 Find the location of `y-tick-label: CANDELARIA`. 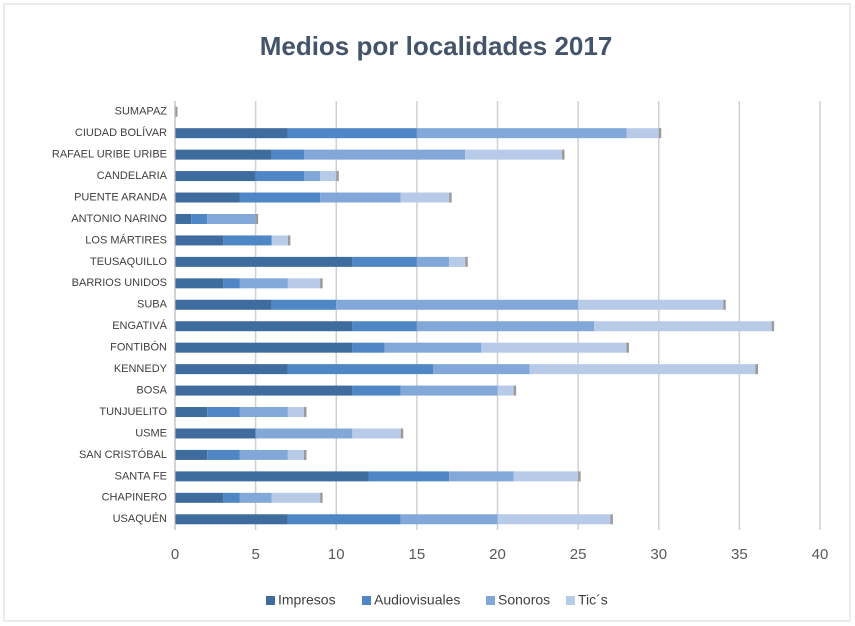

y-tick-label: CANDELARIA is located at coordinates (132, 176).